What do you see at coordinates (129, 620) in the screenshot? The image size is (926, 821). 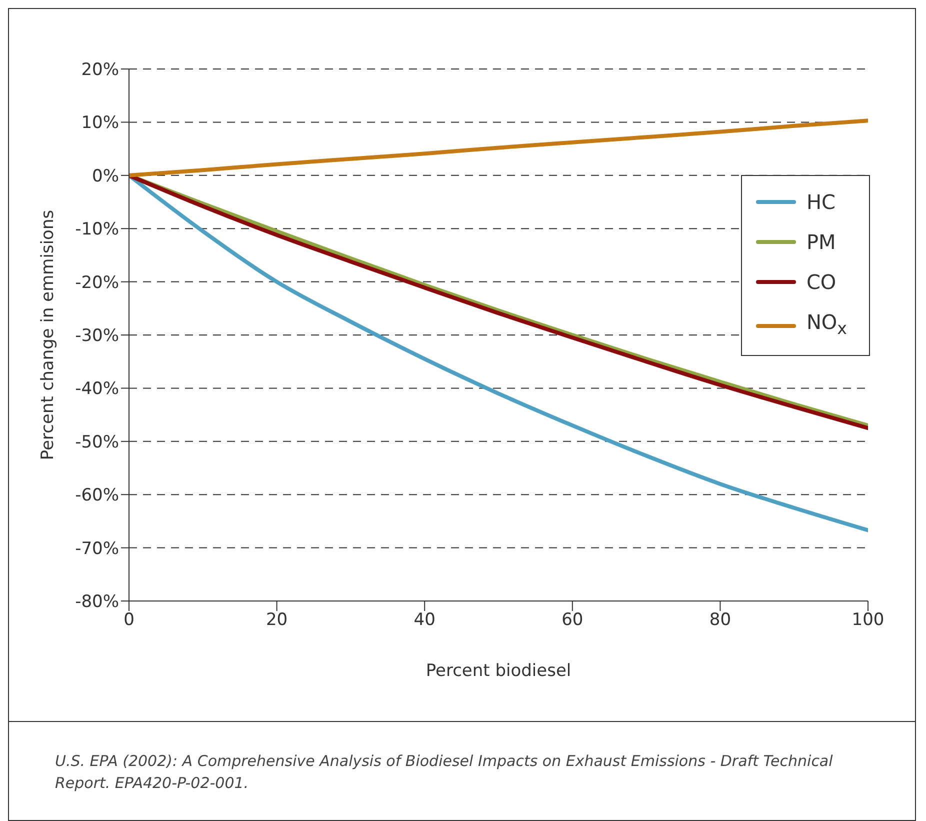 I see `x-tick-label: 0` at bounding box center [129, 620].